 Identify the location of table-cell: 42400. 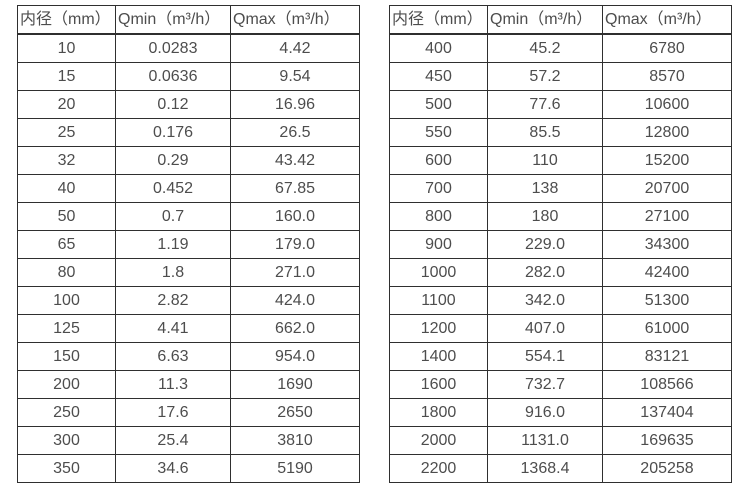
(667, 272).